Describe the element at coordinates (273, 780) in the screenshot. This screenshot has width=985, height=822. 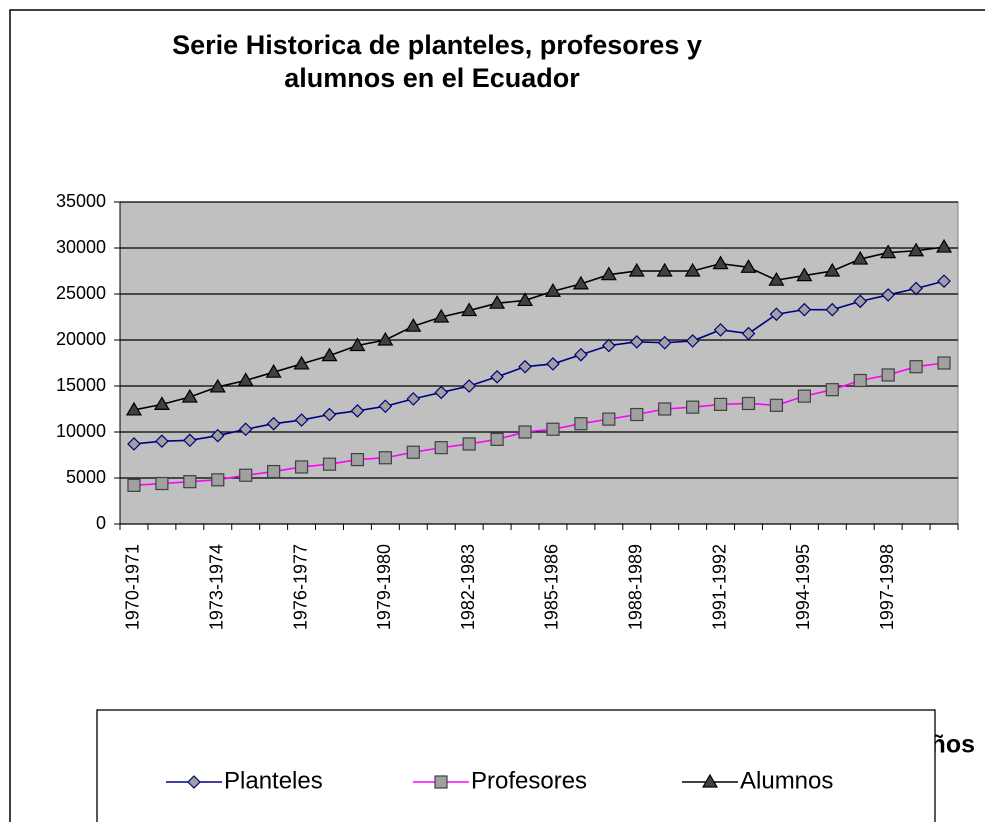
I see `legend-label: Planteles` at that location.